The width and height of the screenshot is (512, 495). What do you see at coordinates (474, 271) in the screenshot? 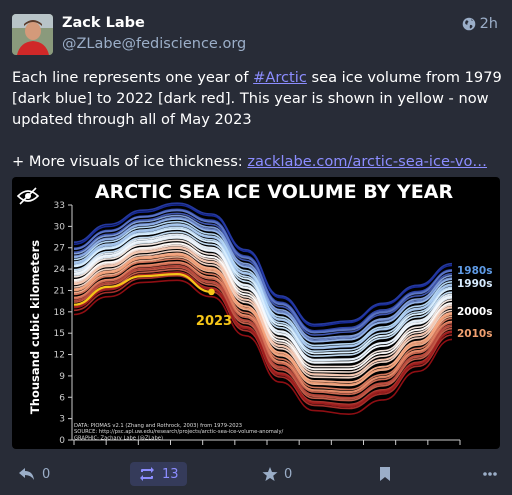
I see `decade-label-1980s: 1980s` at bounding box center [474, 271].